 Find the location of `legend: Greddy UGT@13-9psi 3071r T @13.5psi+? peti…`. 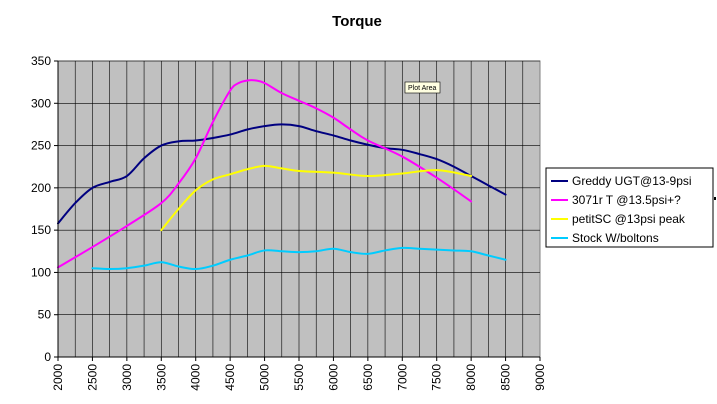

legend: Greddy UGT@13-9psi 3071r T @13.5psi+? peti… is located at coordinates (629, 207).